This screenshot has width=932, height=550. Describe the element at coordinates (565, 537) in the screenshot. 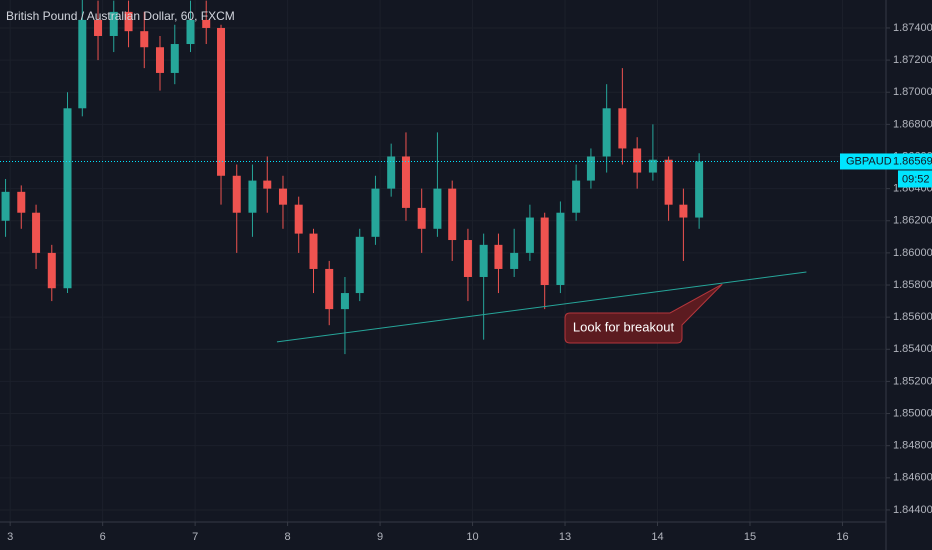

I see `x-tick-label: 13` at that location.